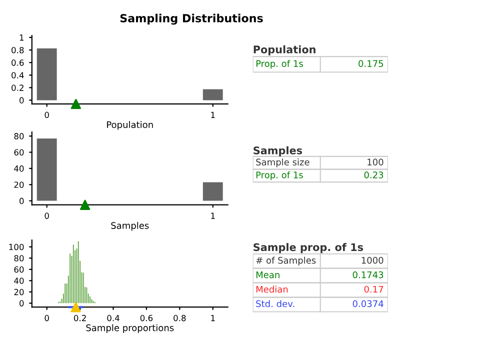 The image size is (491, 342). What do you see at coordinates (130, 125) in the screenshot?
I see `x-axis-title: Population` at bounding box center [130, 125].